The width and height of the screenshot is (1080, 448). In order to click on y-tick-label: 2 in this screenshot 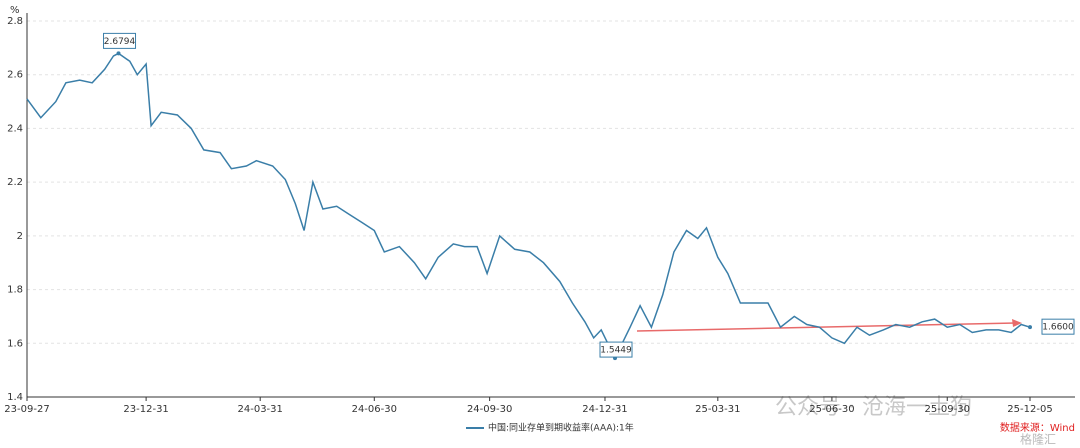, I will do `click(20, 236)`.